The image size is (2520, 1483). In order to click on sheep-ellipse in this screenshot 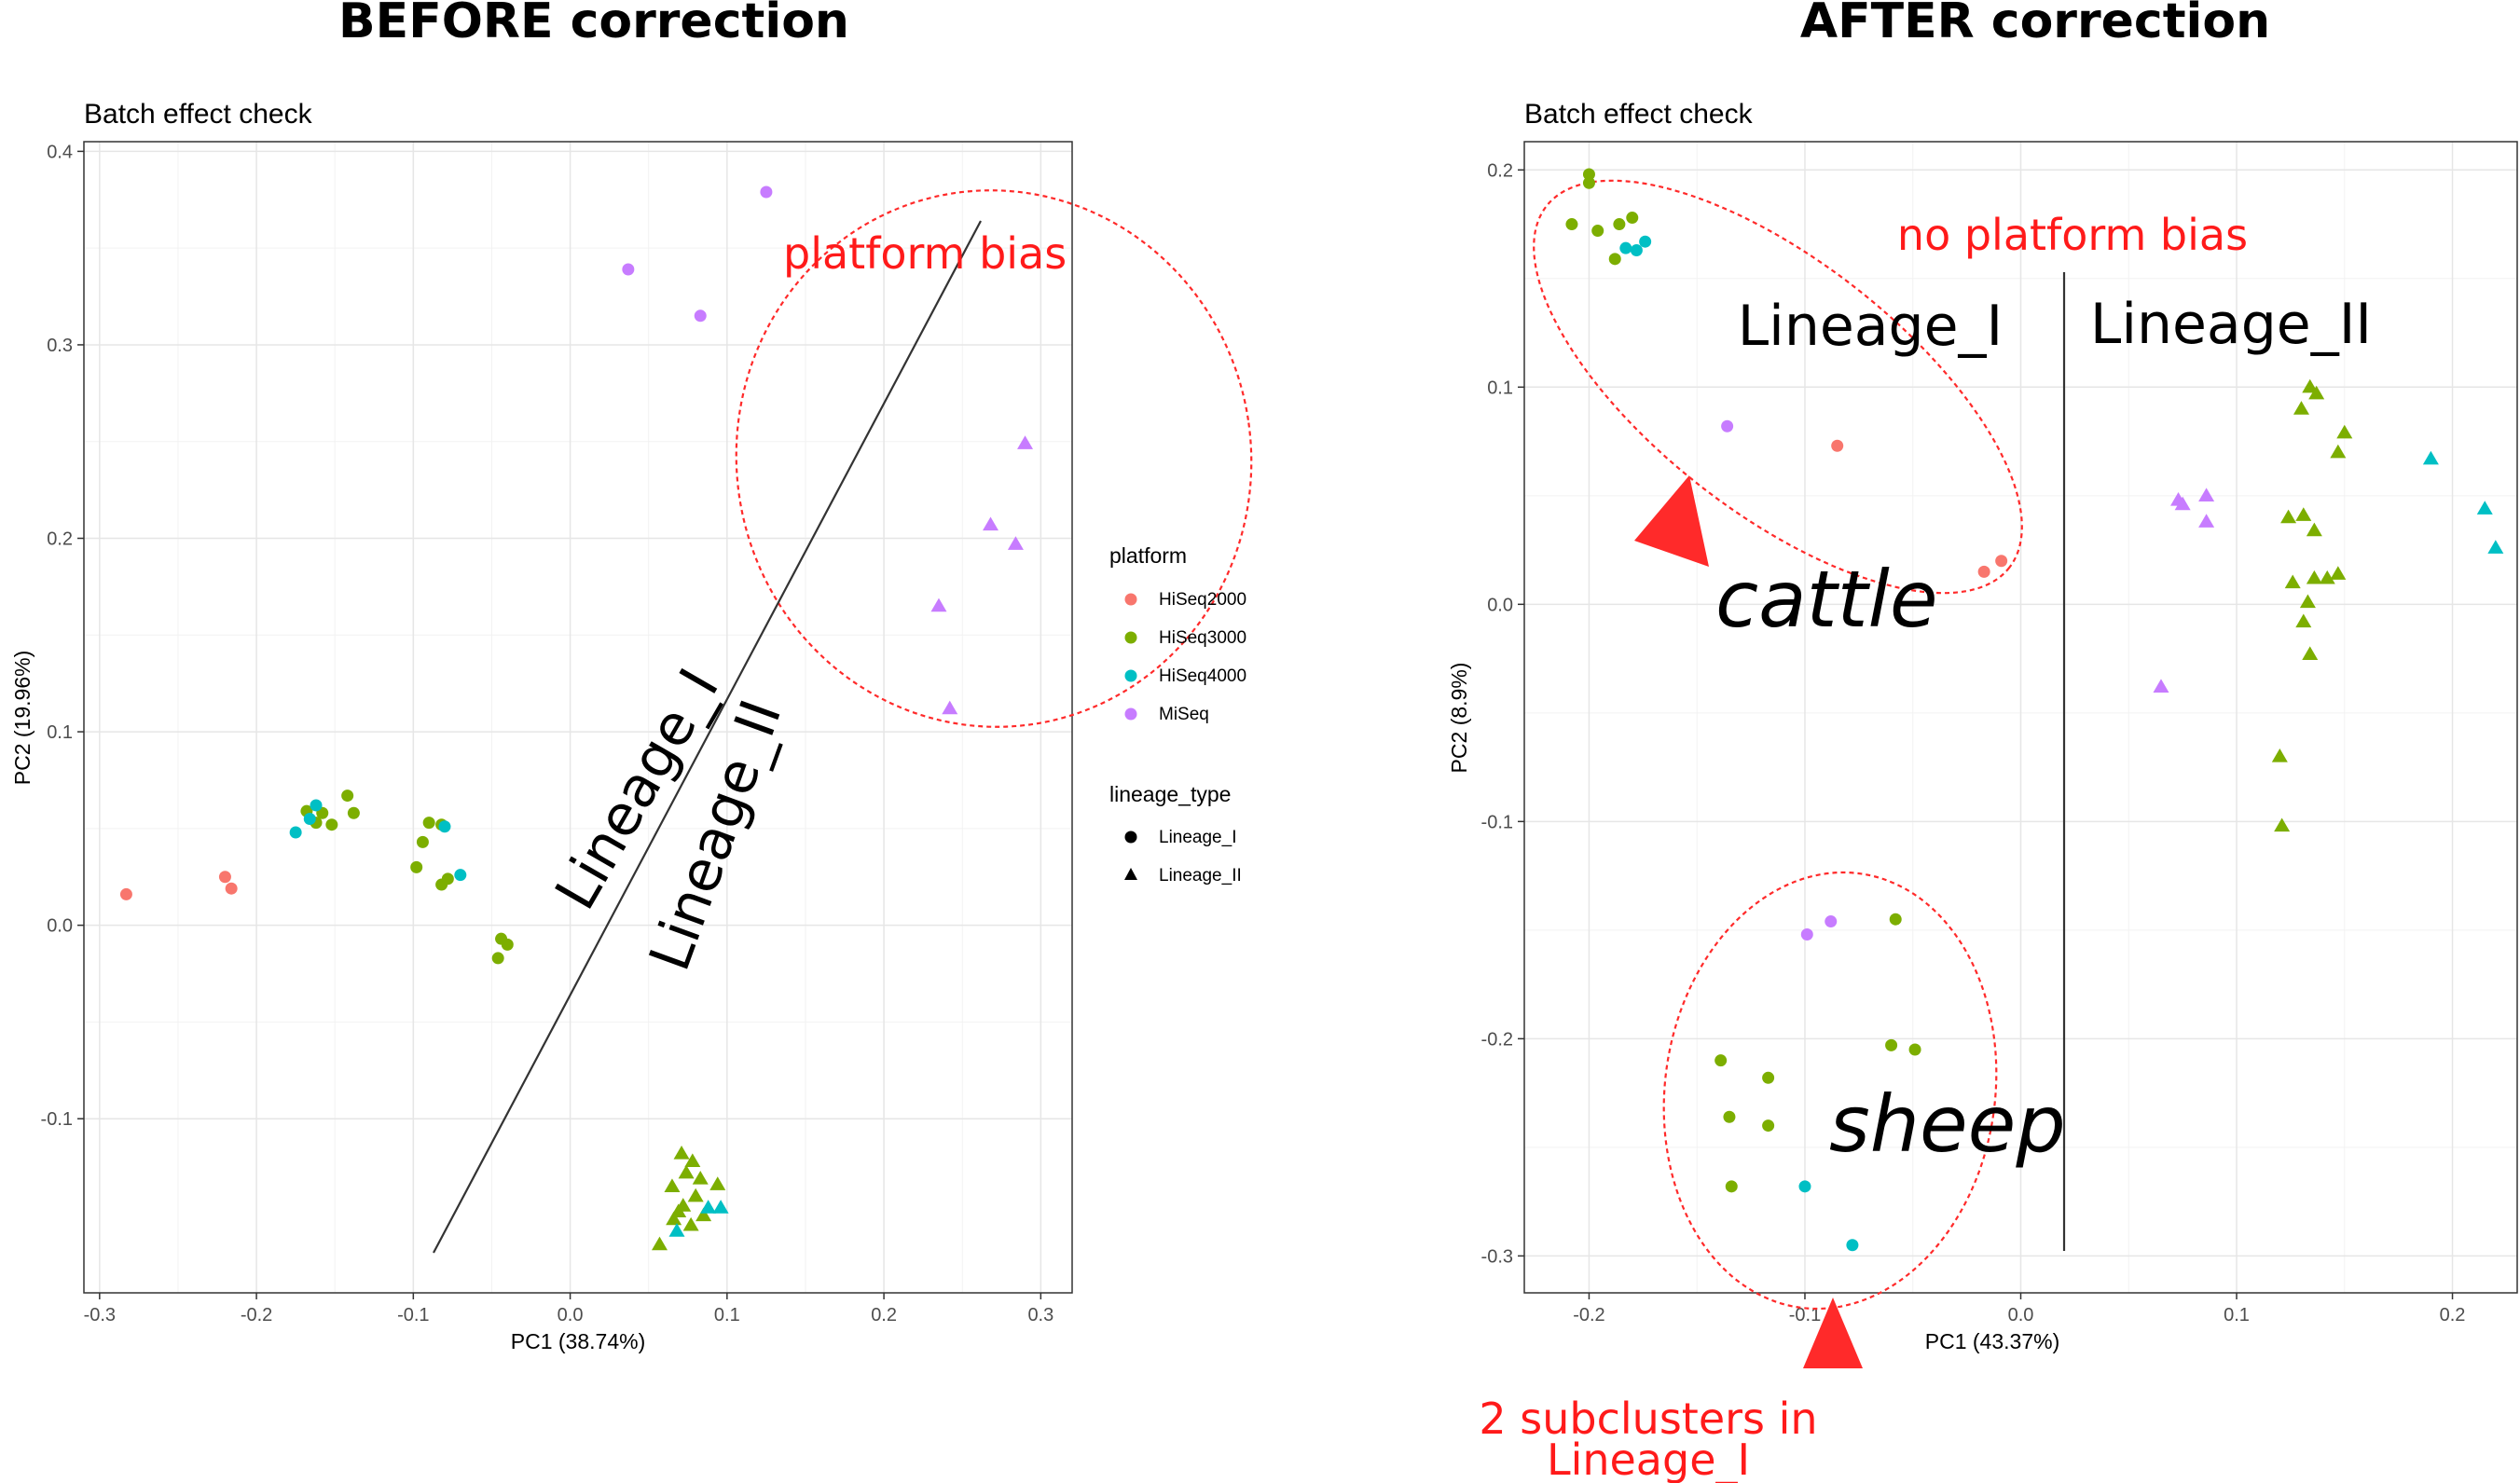, I will do `click(1830, 1091)`.